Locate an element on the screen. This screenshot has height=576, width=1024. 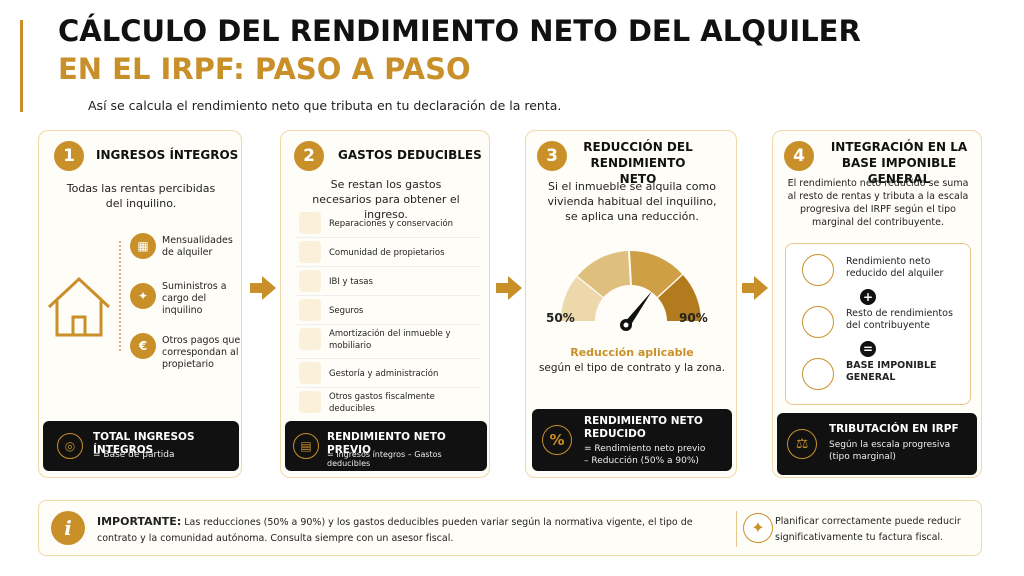
item-text: Resto de rendimientos del contribuyente is located at coordinates (899, 319).